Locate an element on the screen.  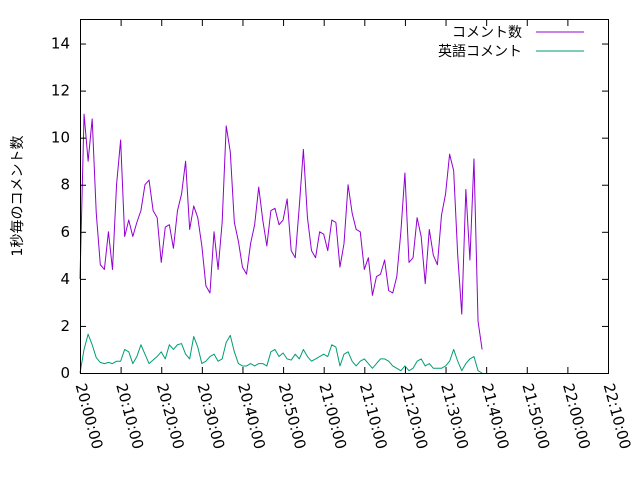
y-tick-label: 14 is located at coordinates (60, 44).